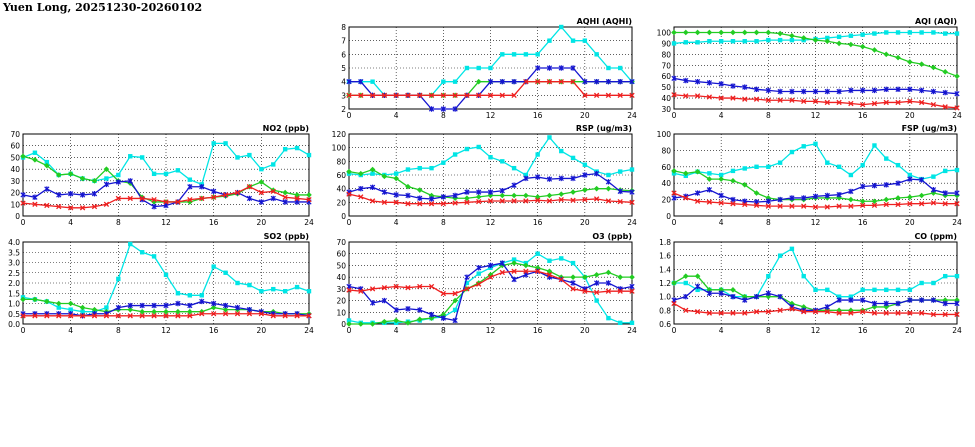 The width and height of the screenshot is (975, 447). What do you see at coordinates (343, 41) in the screenshot?
I see `y-tick-label: 7` at bounding box center [343, 41].